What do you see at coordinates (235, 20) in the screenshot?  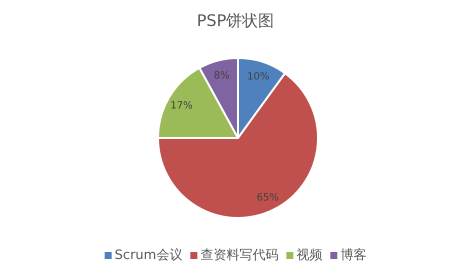 I see `chart-title: PSP饼状图` at bounding box center [235, 20].